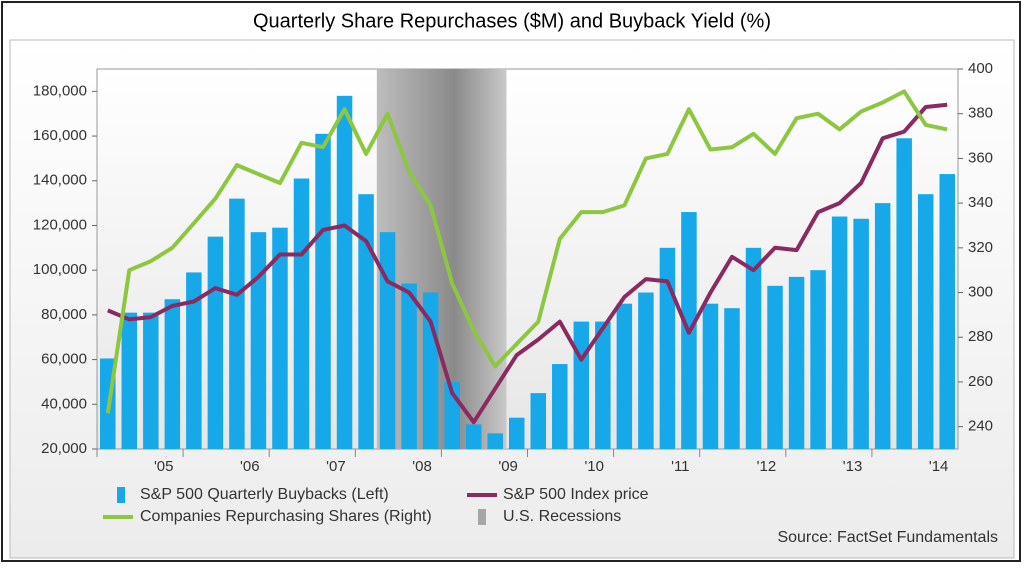 The image size is (1024, 570). What do you see at coordinates (60, 180) in the screenshot?
I see `y-tick-label: 140,000` at bounding box center [60, 180].